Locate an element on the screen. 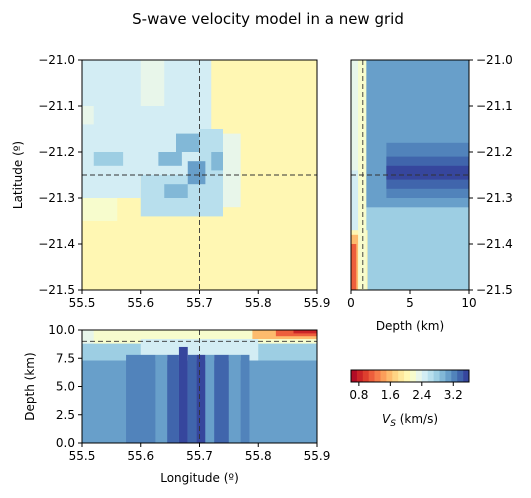  colorbar-tick-label-2: 2.4 is located at coordinates (421, 395).